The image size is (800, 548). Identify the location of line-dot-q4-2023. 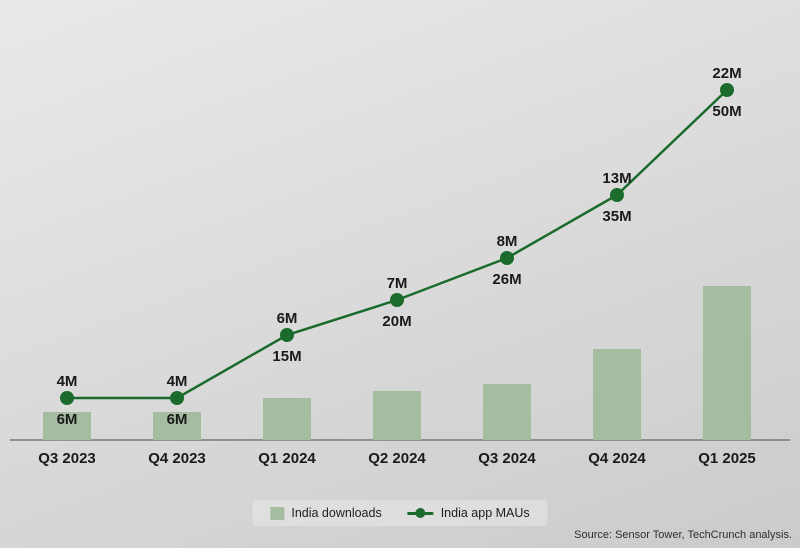
(177, 398).